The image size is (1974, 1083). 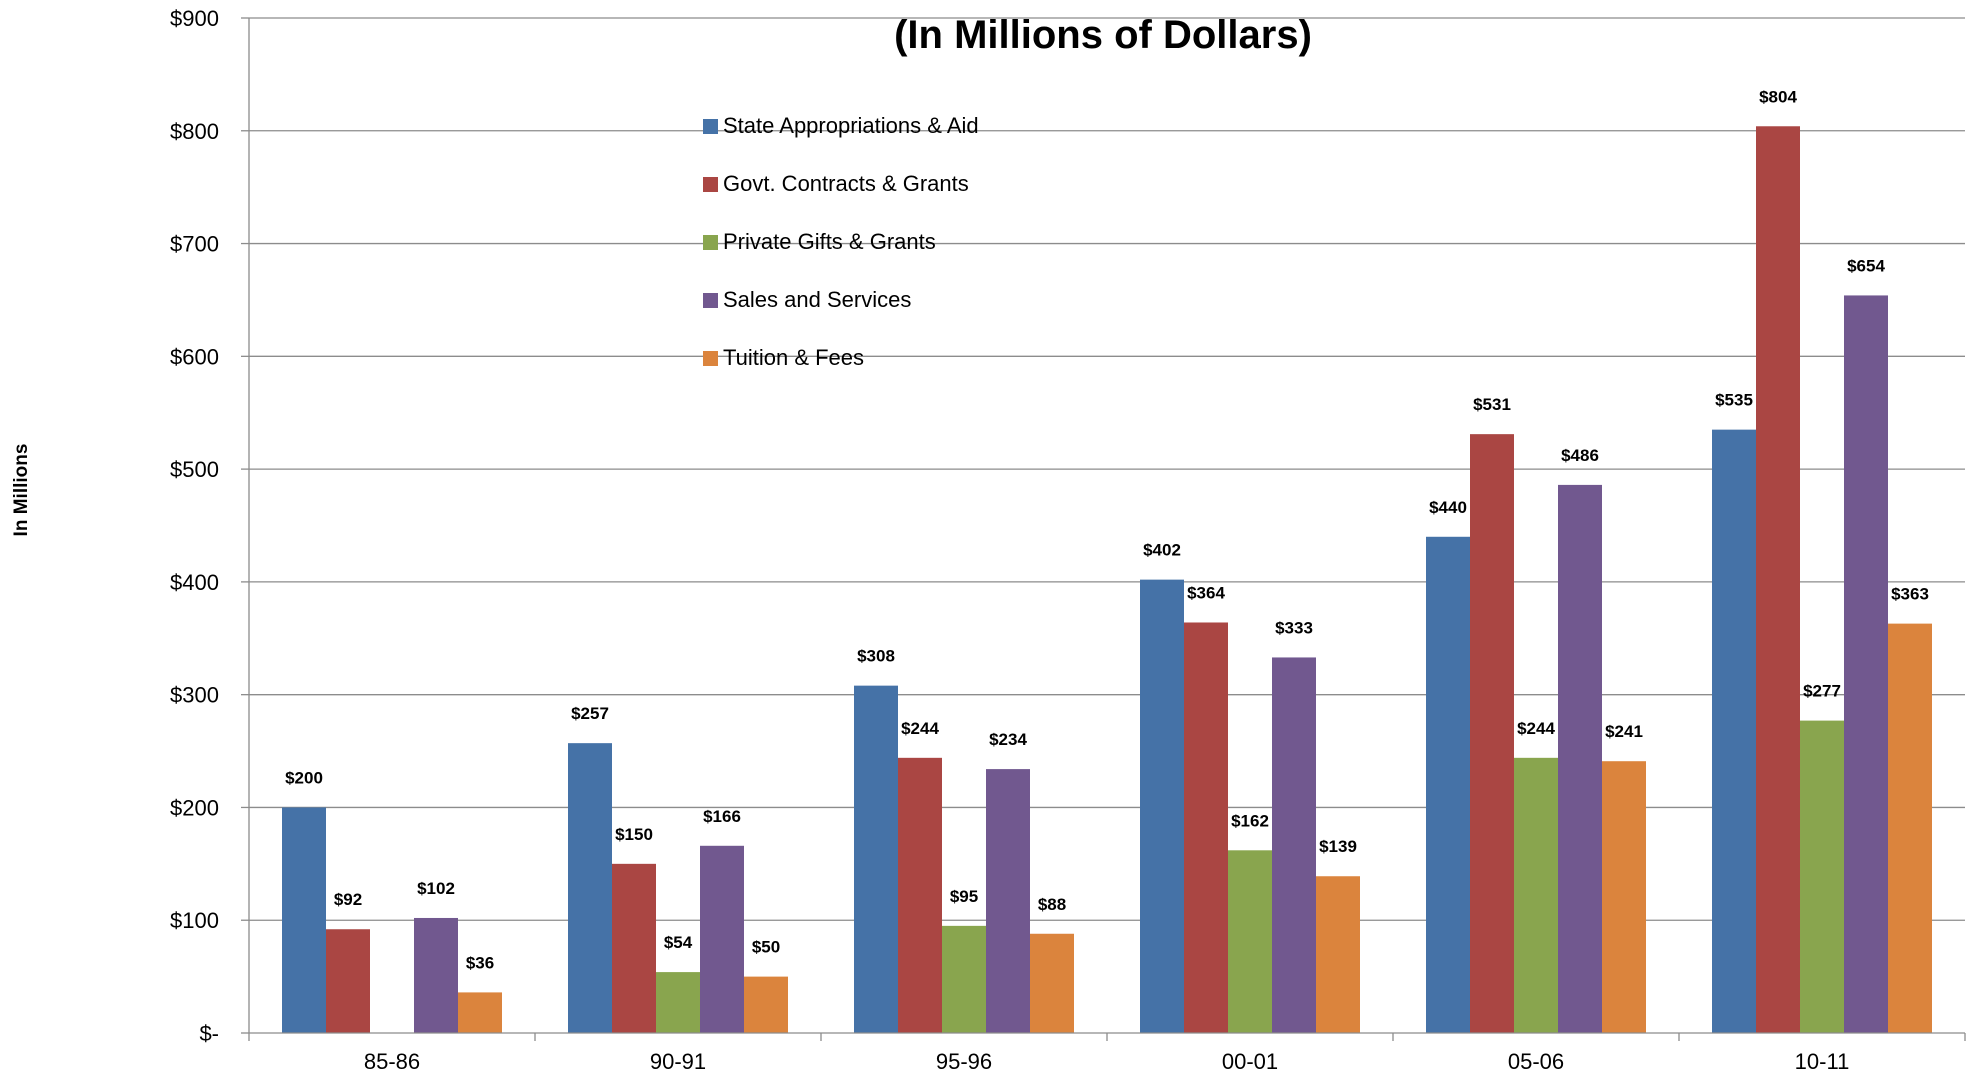 What do you see at coordinates (678, 1061) in the screenshot?
I see `x-tick-label: 90-91` at bounding box center [678, 1061].